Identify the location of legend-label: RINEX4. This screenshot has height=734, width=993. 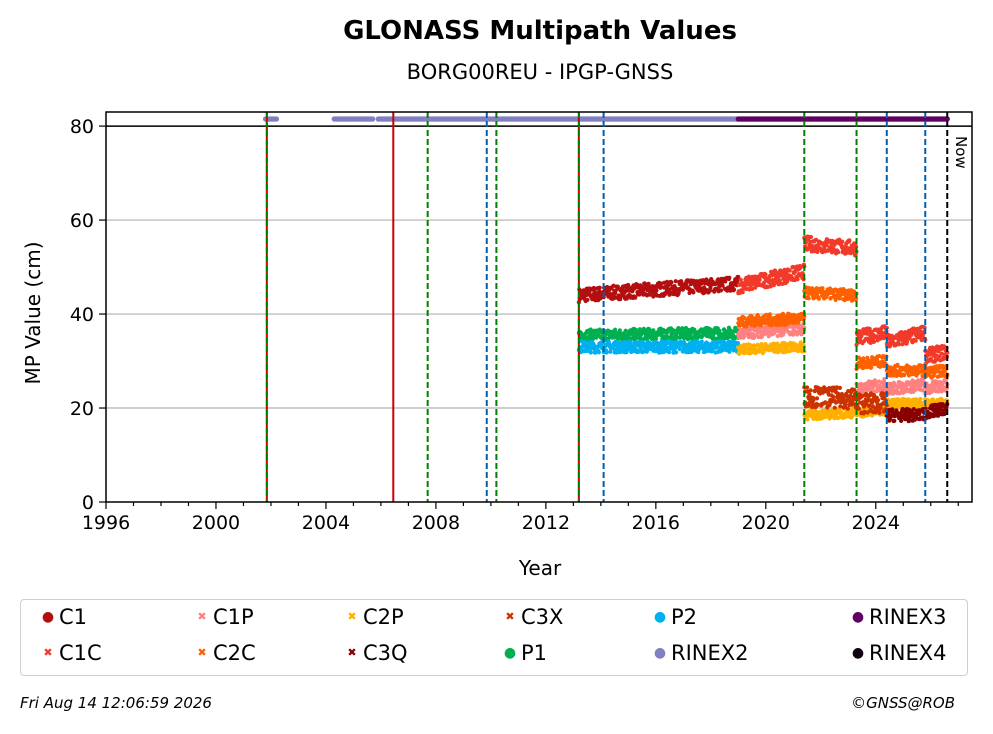
(908, 653).